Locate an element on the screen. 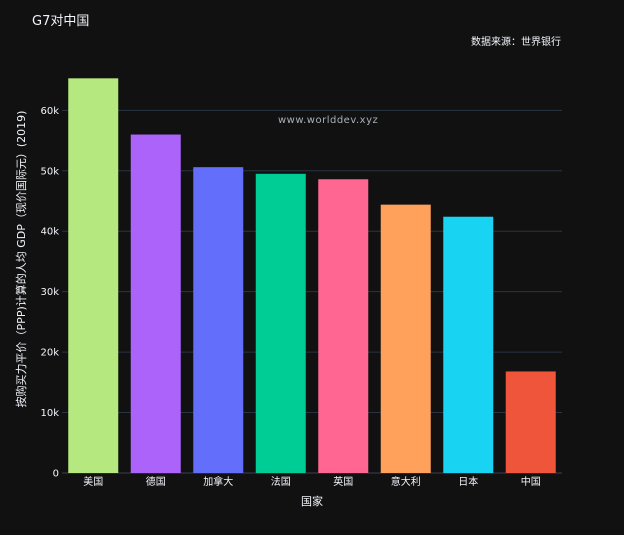 The image size is (624, 535). y-tick-label: 30k is located at coordinates (49, 292).